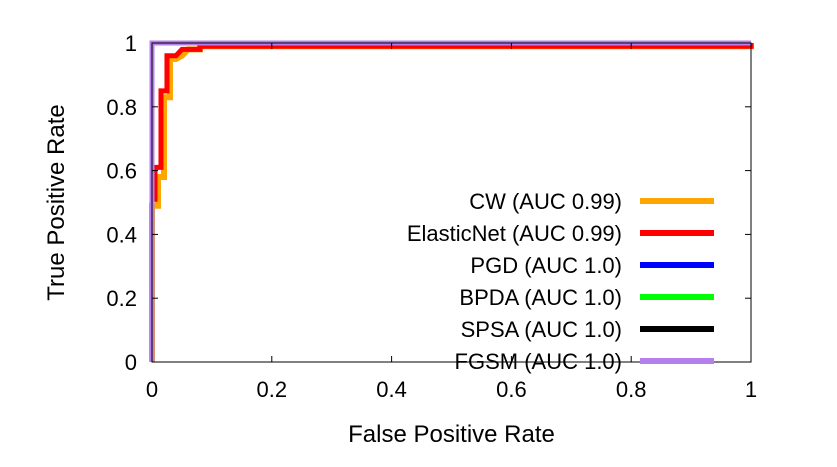 The width and height of the screenshot is (837, 467). Describe the element at coordinates (121, 234) in the screenshot. I see `y-tick-label: 0.4` at that location.